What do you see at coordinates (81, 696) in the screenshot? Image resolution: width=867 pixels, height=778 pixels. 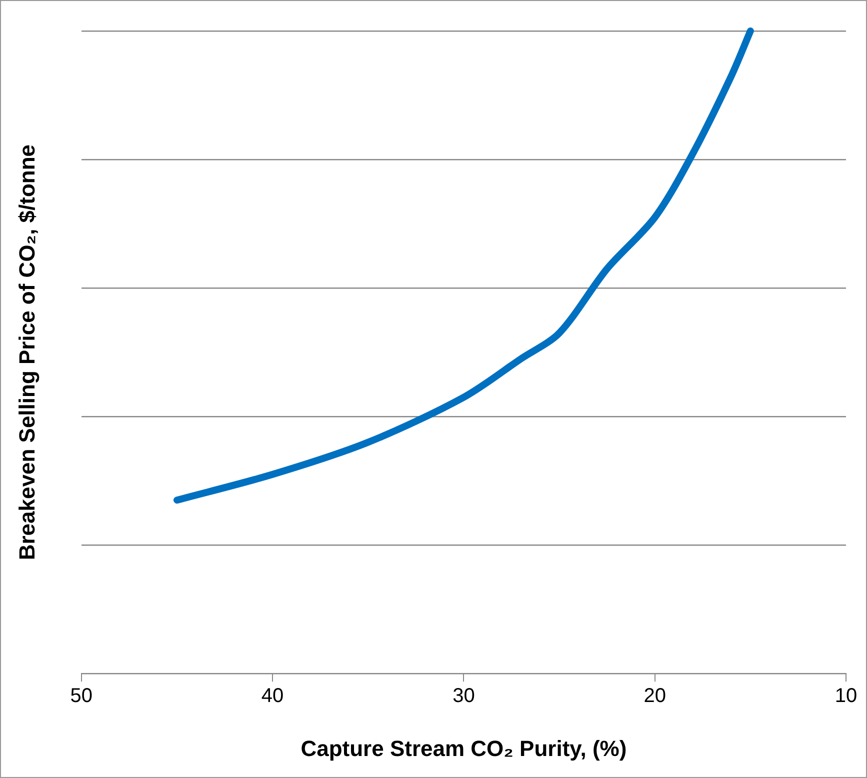 I see `x-tick-label: 50` at bounding box center [81, 696].